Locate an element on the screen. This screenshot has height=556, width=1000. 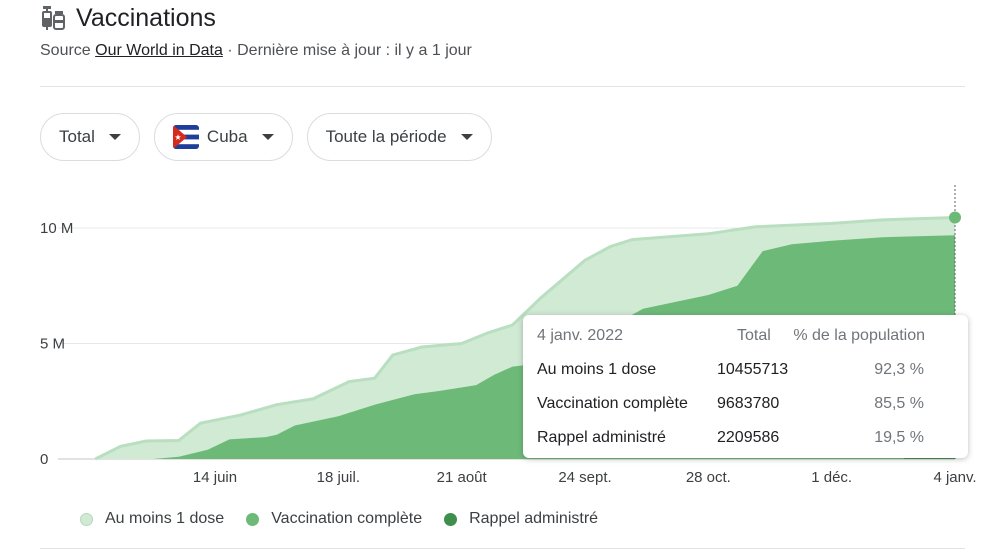
x-tick-label: 21 août is located at coordinates (462, 477).